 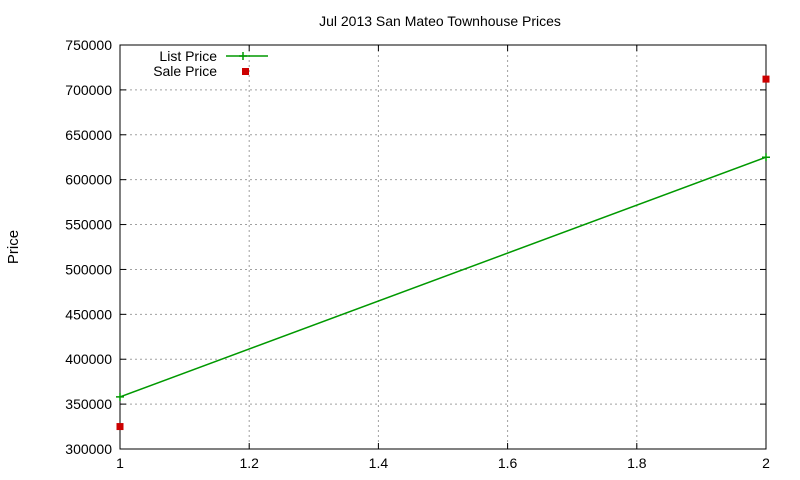 I want to click on legend: List Price Sale Price, so click(x=210, y=63).